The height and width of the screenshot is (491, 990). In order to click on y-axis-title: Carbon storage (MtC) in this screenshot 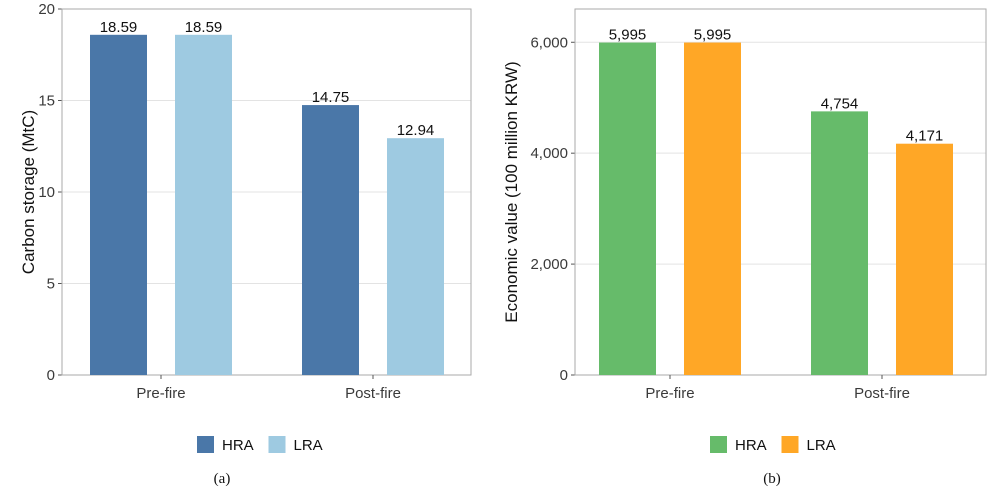, I will do `click(28, 192)`.